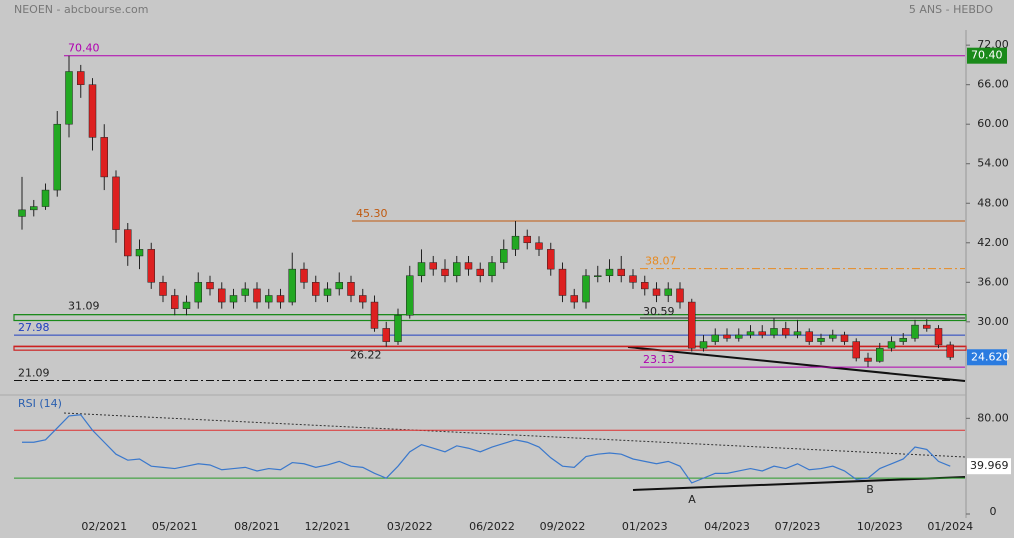 The height and width of the screenshot is (538, 1014). Describe the element at coordinates (84, 48) in the screenshot. I see `level-label: 70.40` at that location.